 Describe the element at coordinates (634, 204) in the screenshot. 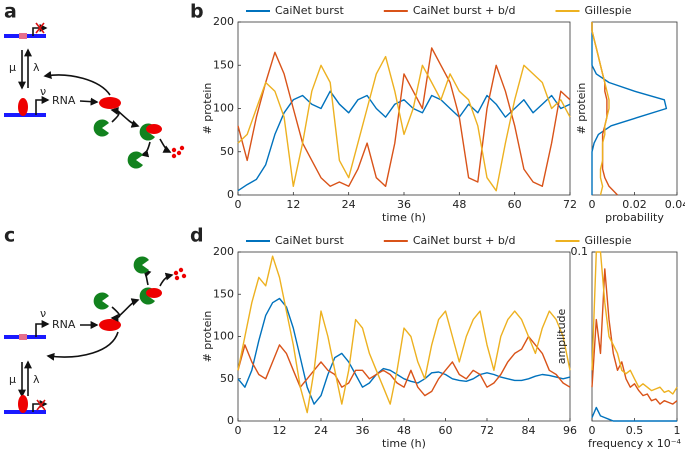

I see `x-tick-label: 0.02` at that location.